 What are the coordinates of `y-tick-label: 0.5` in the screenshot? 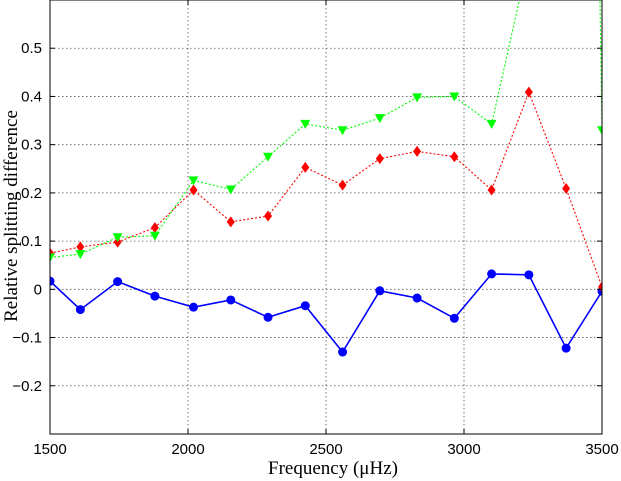 It's located at (31, 48).